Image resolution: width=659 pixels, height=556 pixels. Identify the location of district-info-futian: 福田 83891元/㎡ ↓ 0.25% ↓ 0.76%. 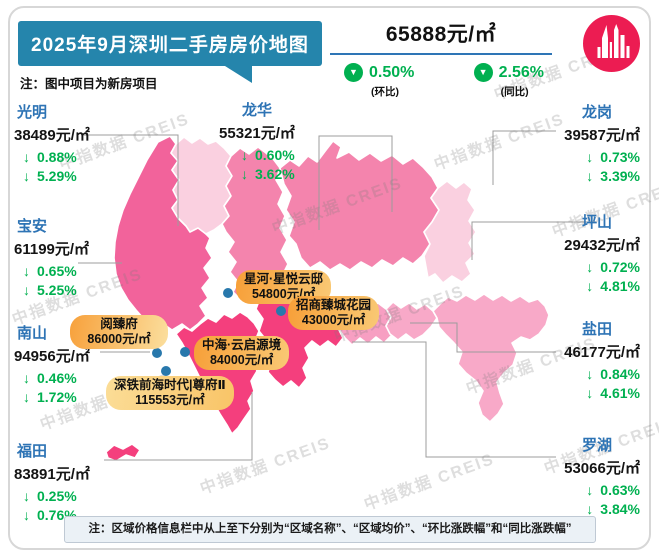
(69, 482).